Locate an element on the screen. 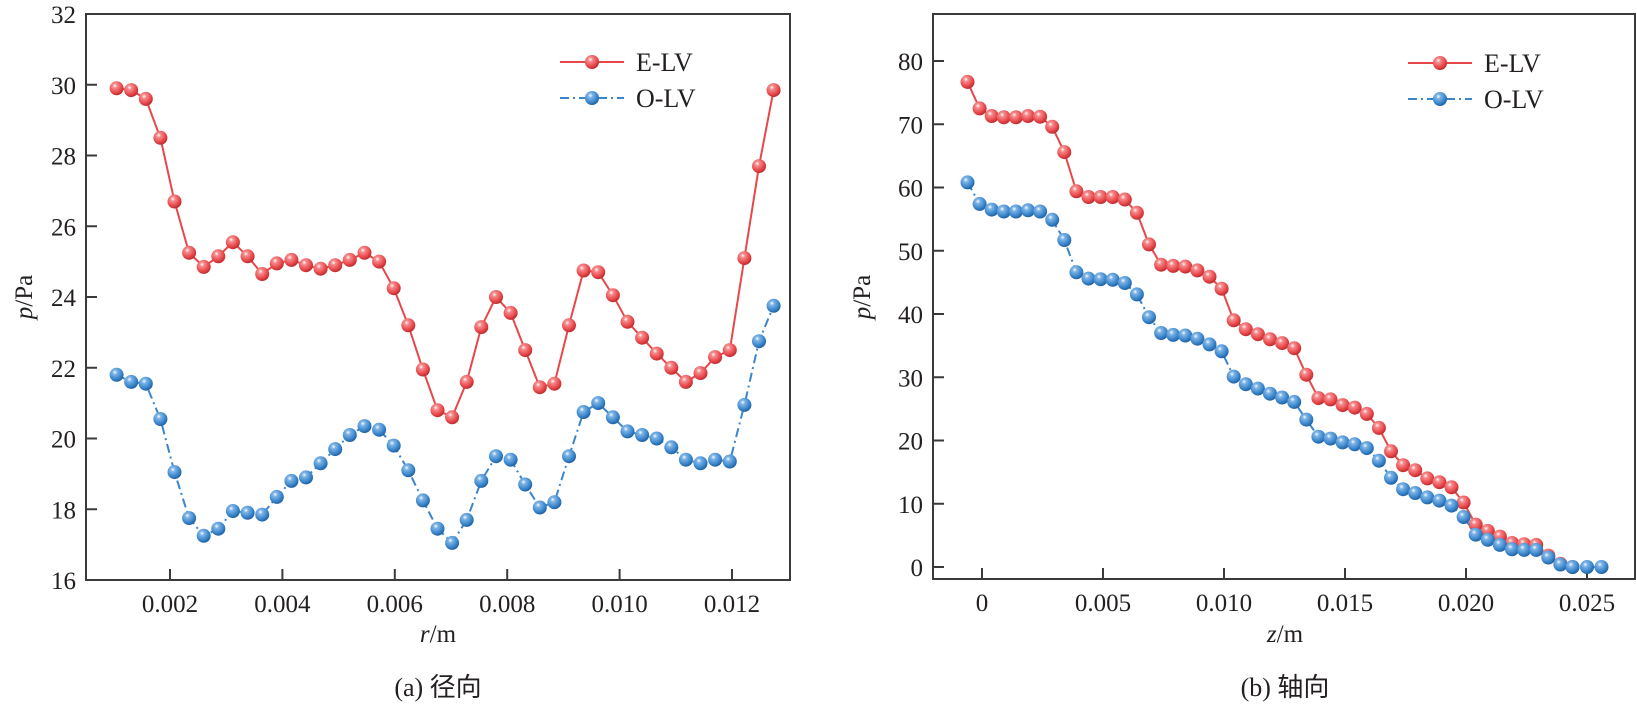  panel-a-legend: E-LV O-LV is located at coordinates (628, 80).